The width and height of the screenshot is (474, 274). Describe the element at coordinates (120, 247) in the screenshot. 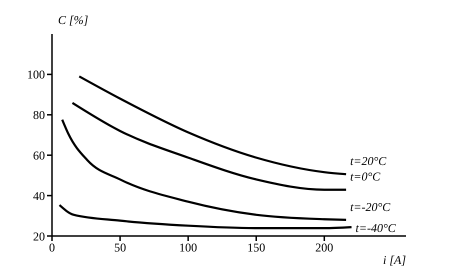

I see `x-tick-label: 50` at that location.